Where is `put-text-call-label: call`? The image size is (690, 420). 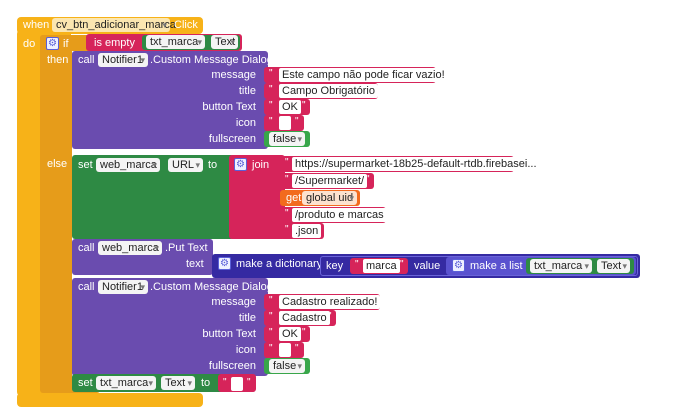 put-text-call-label: call is located at coordinates (86, 248).